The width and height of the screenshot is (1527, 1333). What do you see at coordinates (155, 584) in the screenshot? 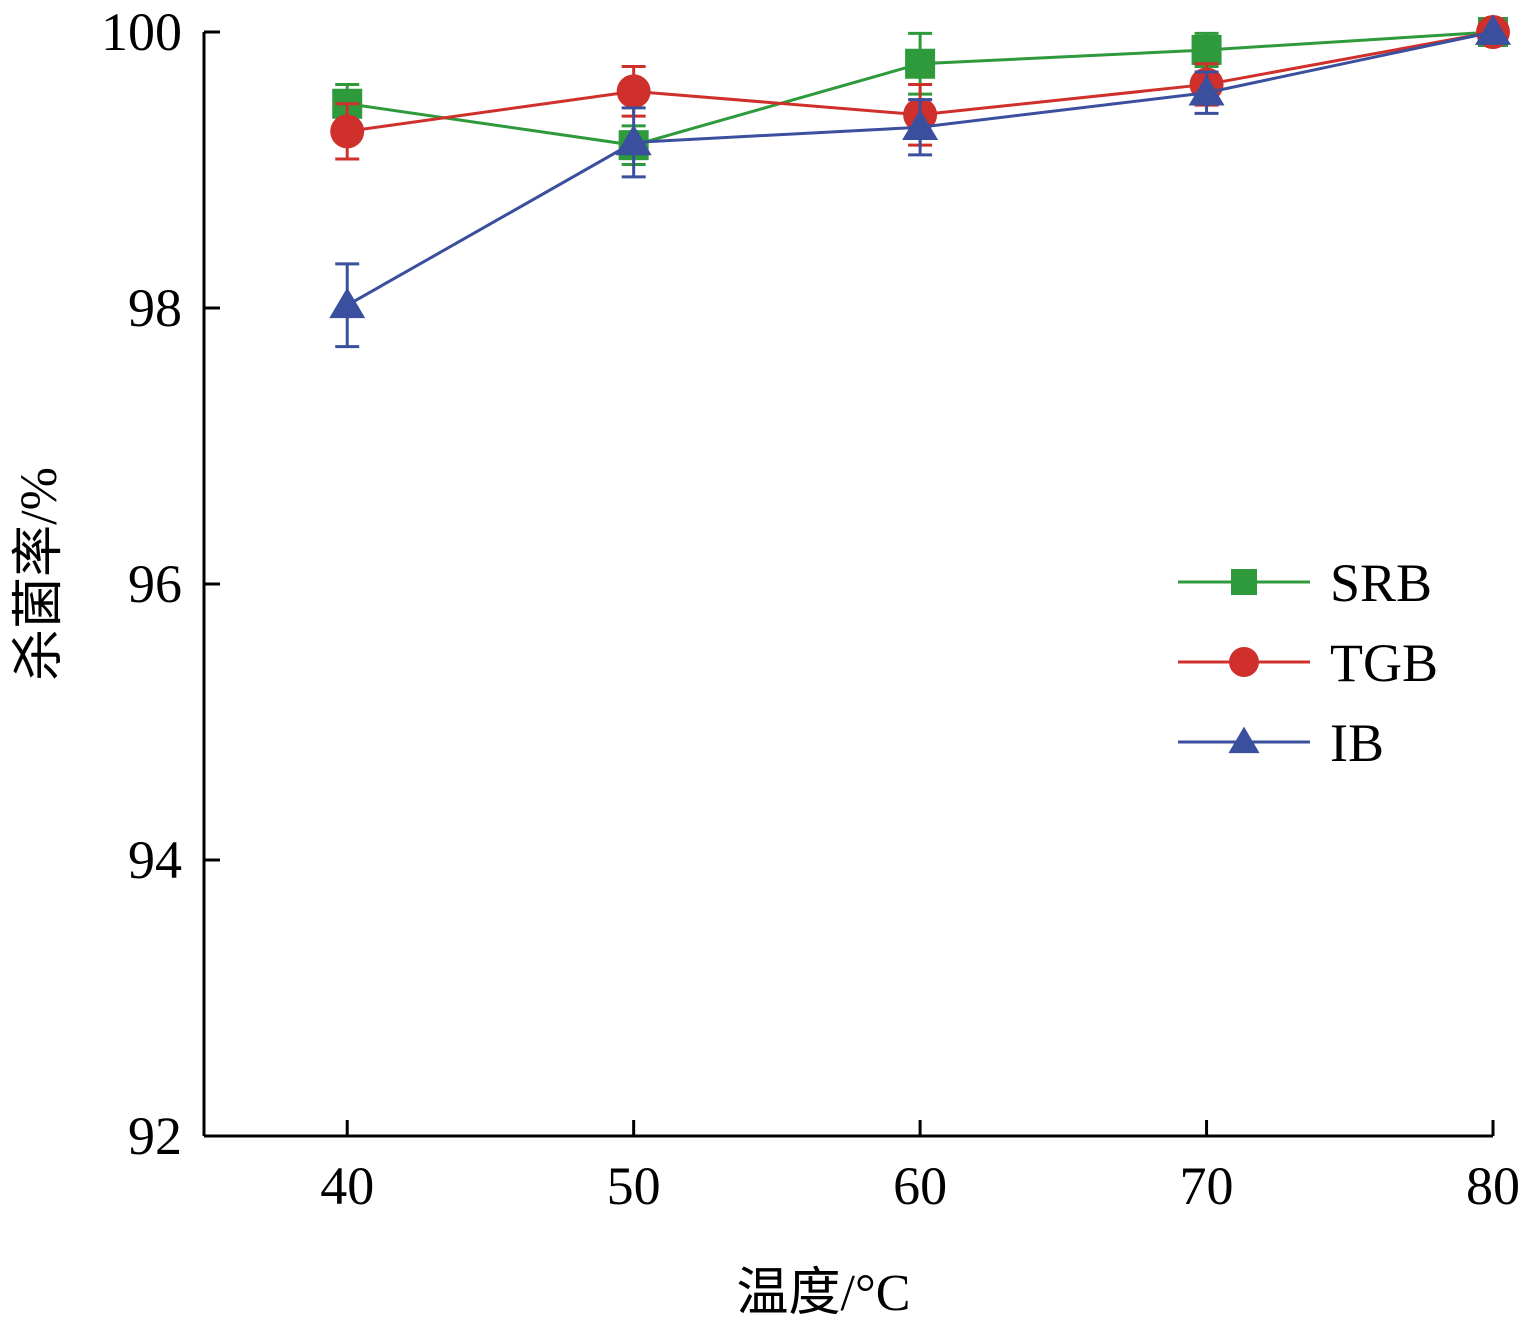
I see `y-tick-label: 96` at bounding box center [155, 584].